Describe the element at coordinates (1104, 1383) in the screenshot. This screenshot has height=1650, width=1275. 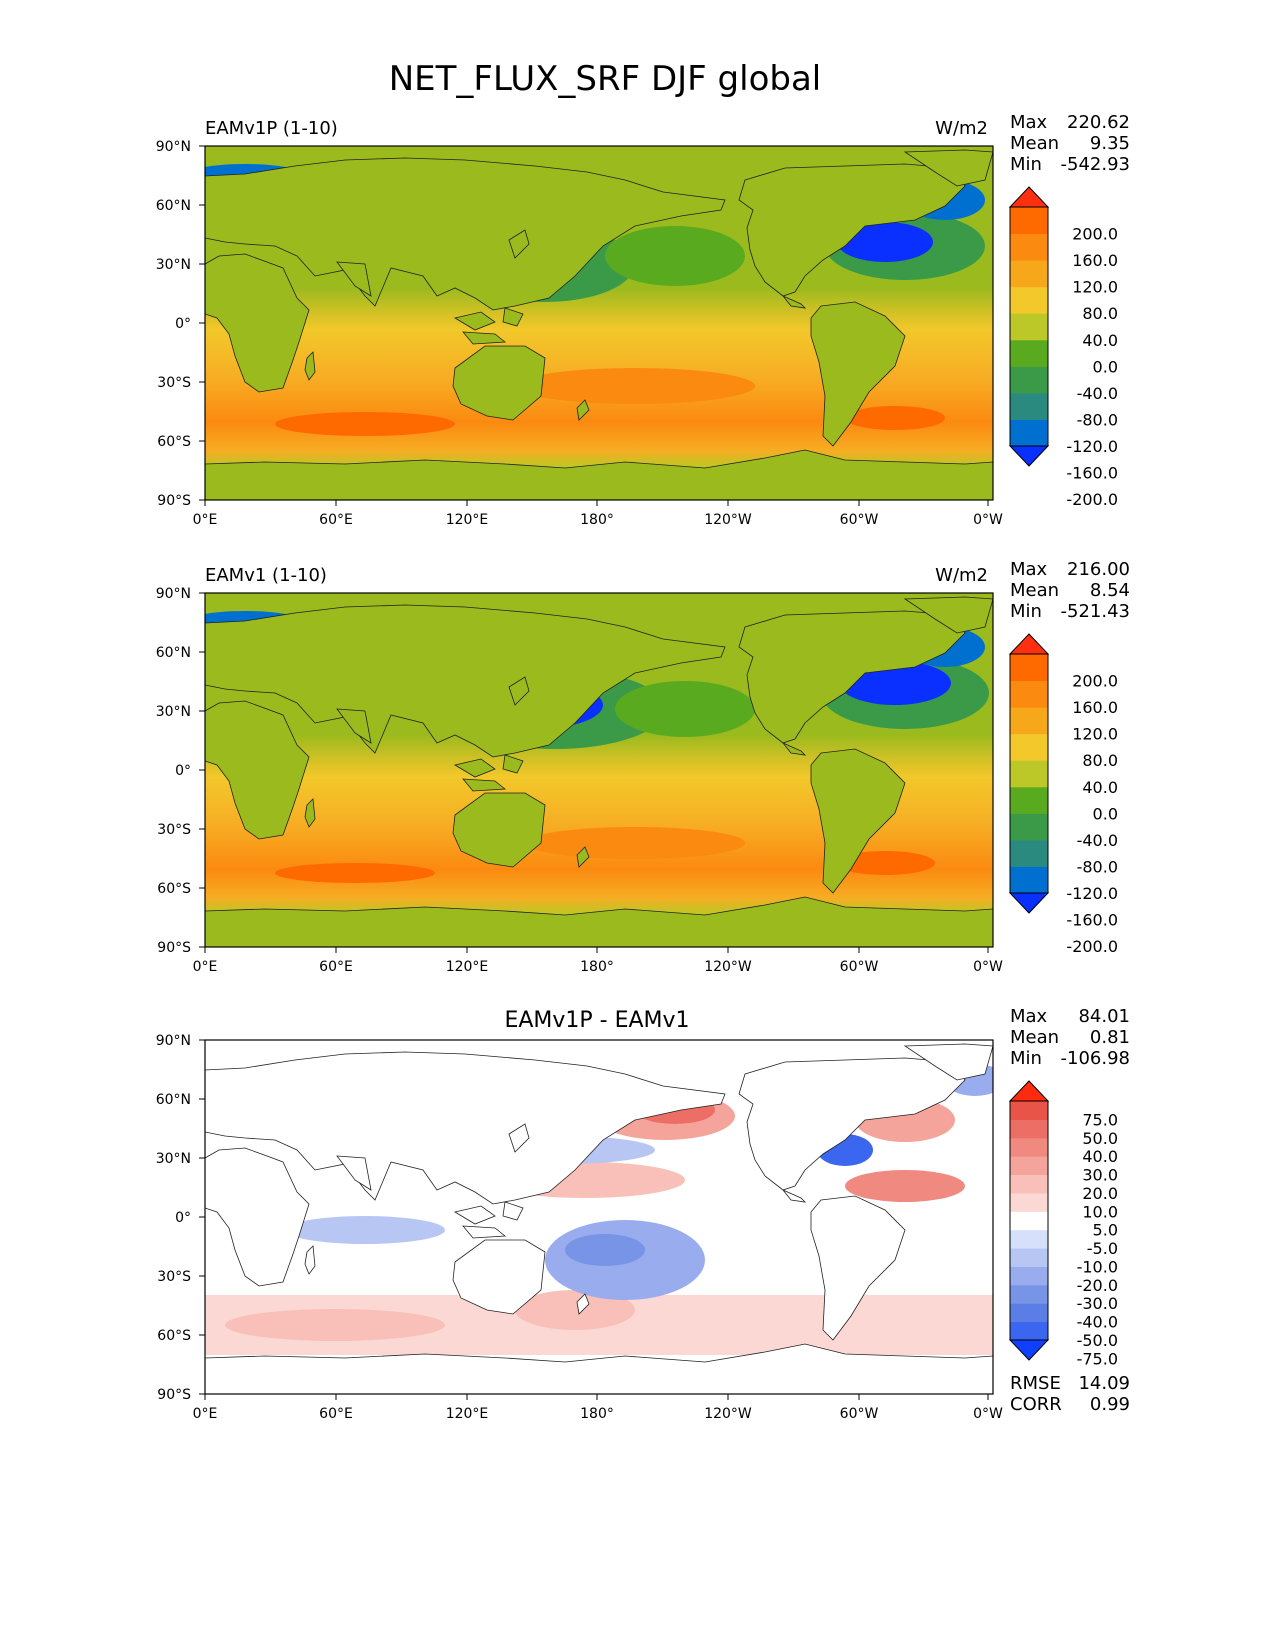
I see `stat-value: 14.09` at that location.